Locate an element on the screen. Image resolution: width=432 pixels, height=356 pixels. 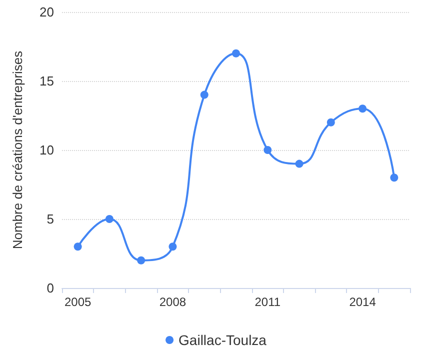
x-tick-label: 2008 is located at coordinates (172, 302).